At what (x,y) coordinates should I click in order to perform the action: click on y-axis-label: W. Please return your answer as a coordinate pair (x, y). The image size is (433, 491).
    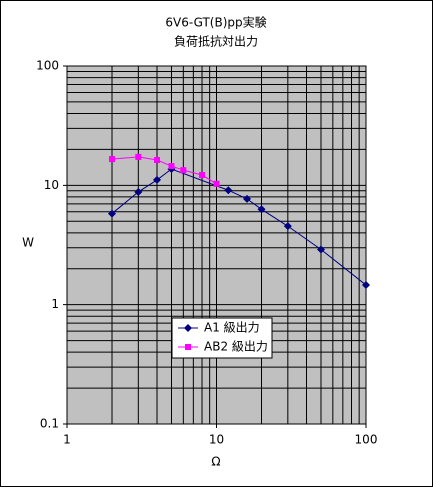
    Looking at the image, I should click on (28, 243).